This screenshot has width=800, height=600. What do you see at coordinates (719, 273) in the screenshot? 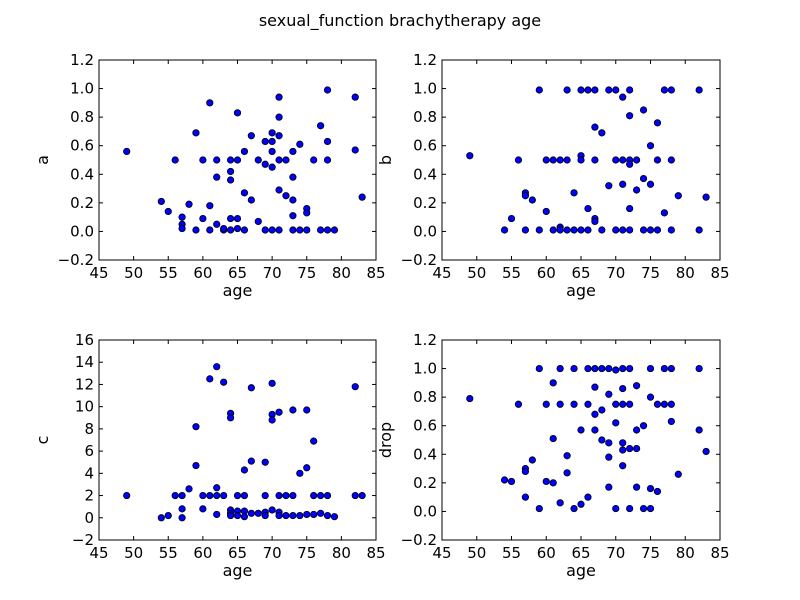
I see `x-tick-label: 85` at bounding box center [719, 273].